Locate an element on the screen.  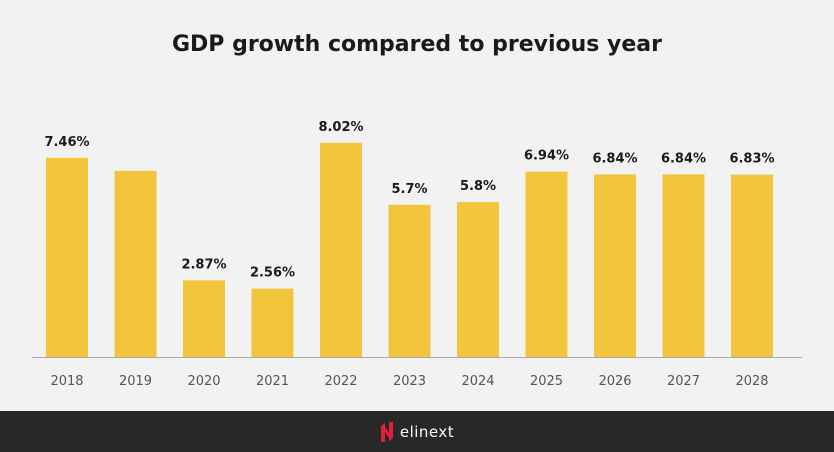
x-tick-label: 2022 is located at coordinates (340, 381).